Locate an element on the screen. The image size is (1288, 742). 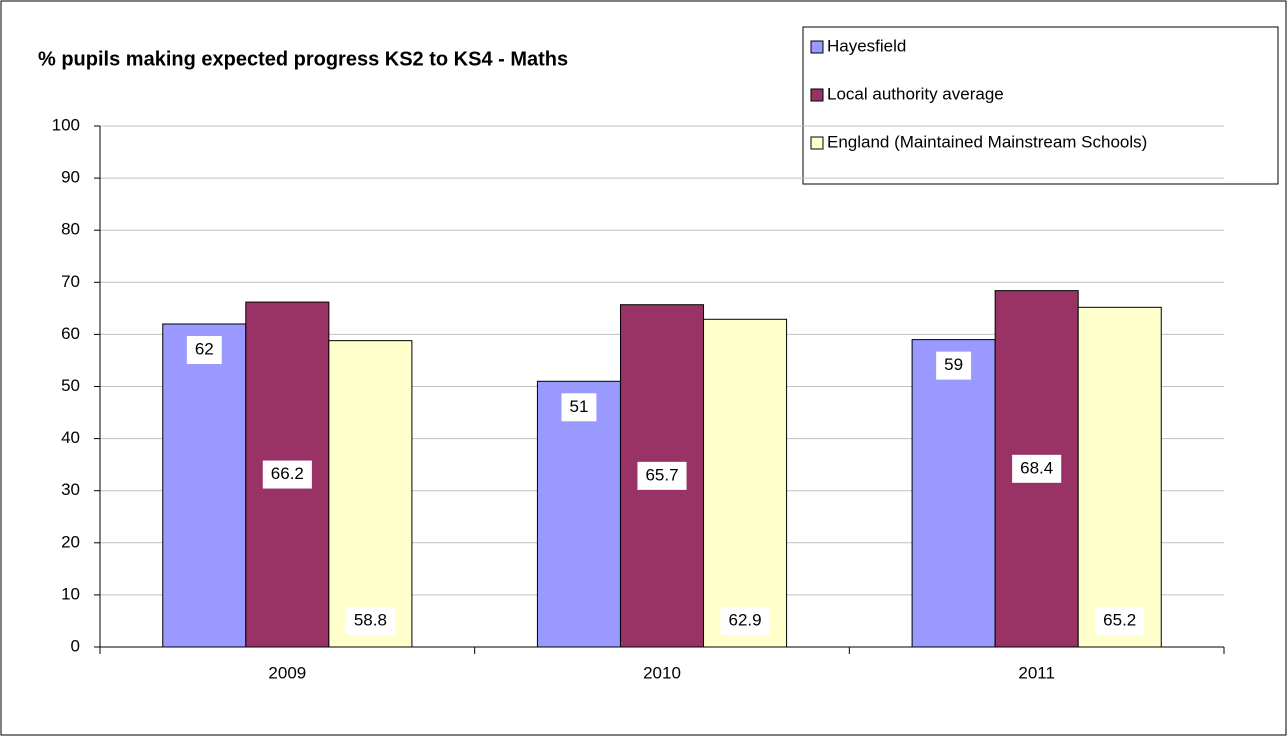
data-label: 65.2 is located at coordinates (1119, 619).